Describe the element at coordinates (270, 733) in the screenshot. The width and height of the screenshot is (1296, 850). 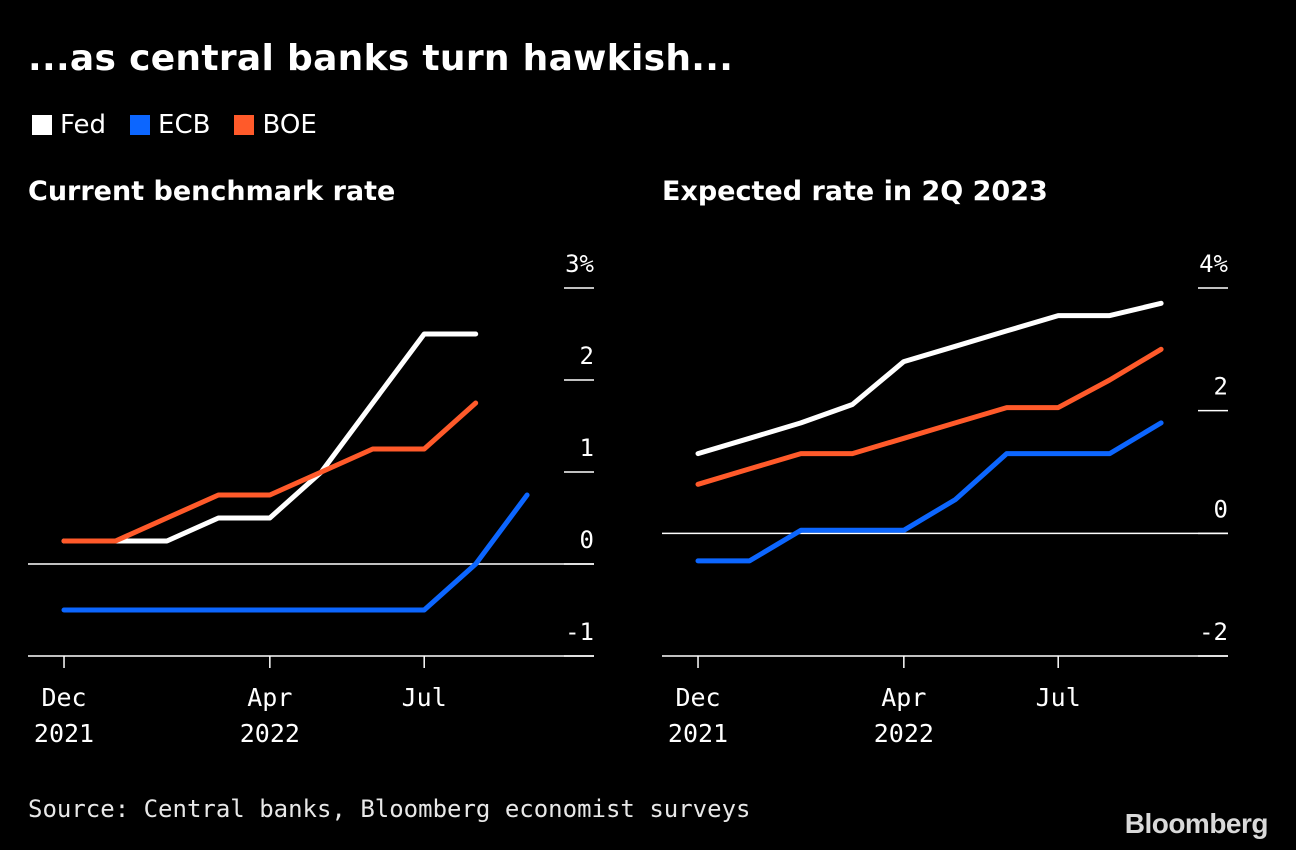
I see `x-tick-label-current-1-1: 2022` at that location.